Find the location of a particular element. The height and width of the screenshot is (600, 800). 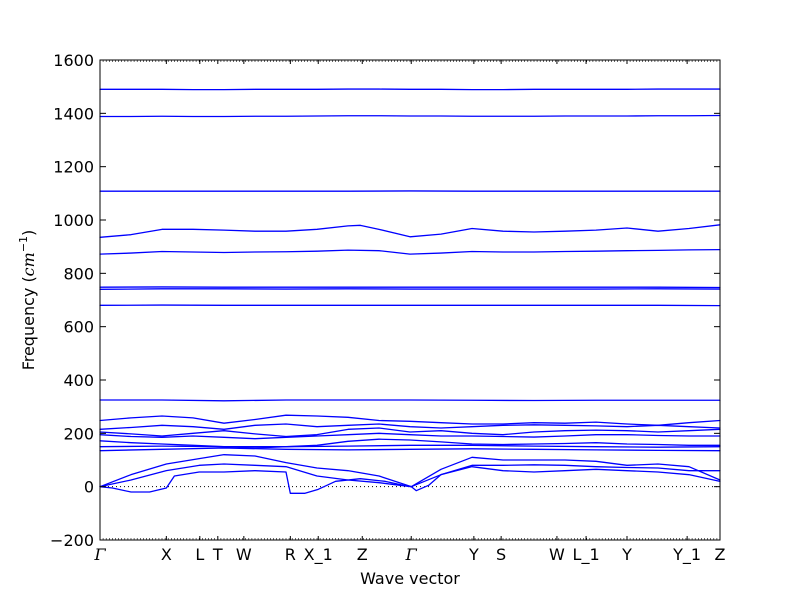

y-tick-label: 600 is located at coordinates (78, 327).